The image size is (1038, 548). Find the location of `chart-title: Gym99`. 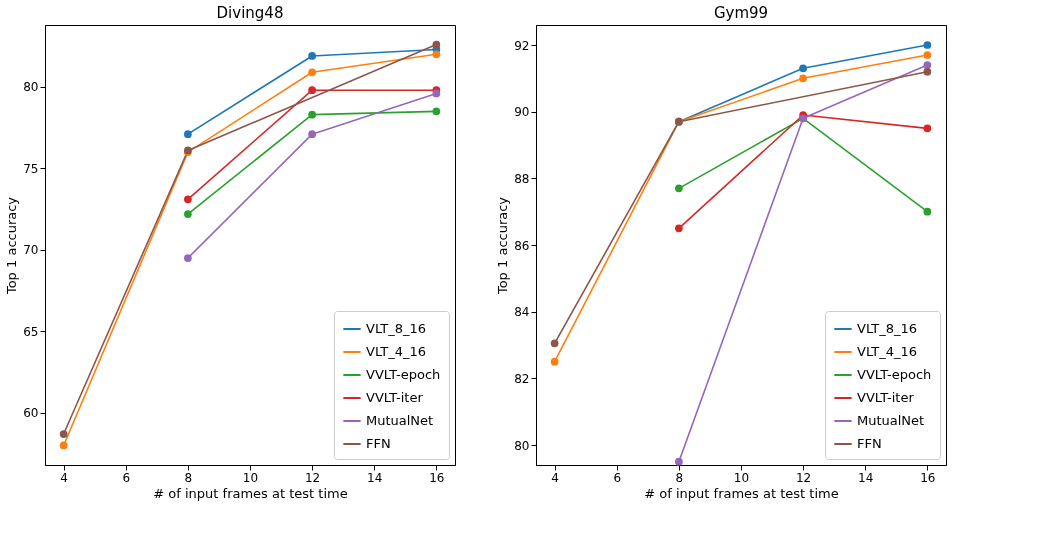

chart-title: Gym99 is located at coordinates (741, 13).